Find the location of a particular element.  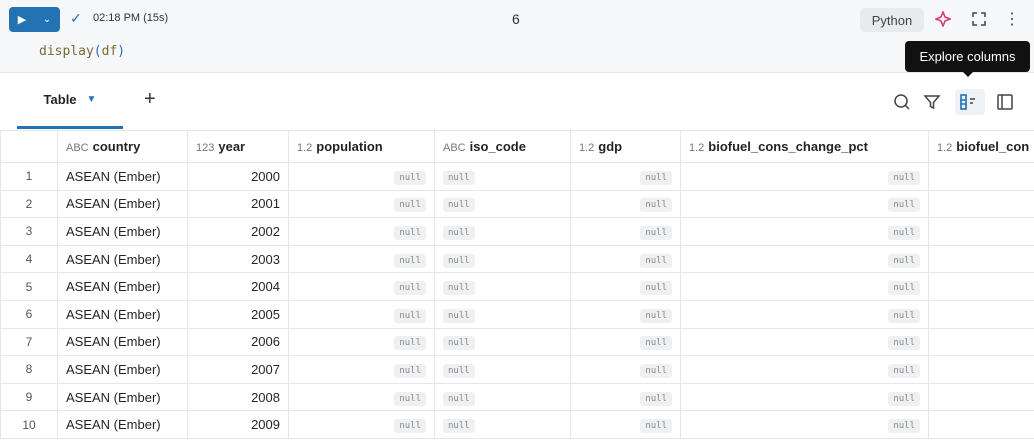

table-row: 8 ASEAN (Ember) 2007 null null null null is located at coordinates (517, 369).